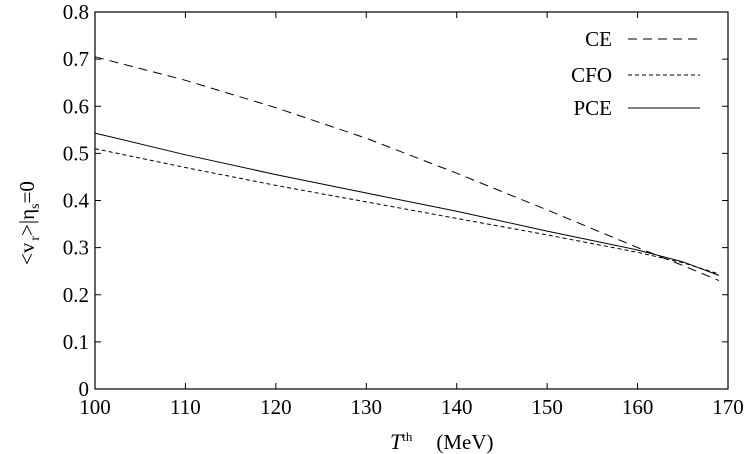 The image size is (751, 454). What do you see at coordinates (592, 108) in the screenshot?
I see `legend-label-pce: PCE` at bounding box center [592, 108].